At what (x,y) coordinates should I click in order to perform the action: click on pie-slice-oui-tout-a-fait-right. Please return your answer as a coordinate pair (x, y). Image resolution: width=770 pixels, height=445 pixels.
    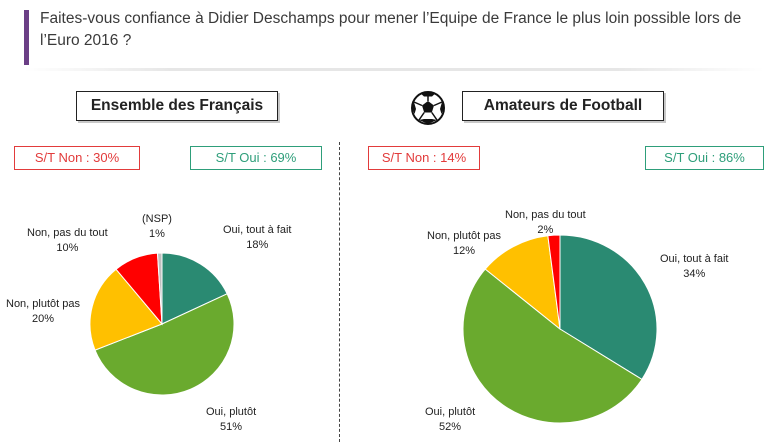
    Looking at the image, I should click on (608, 307).